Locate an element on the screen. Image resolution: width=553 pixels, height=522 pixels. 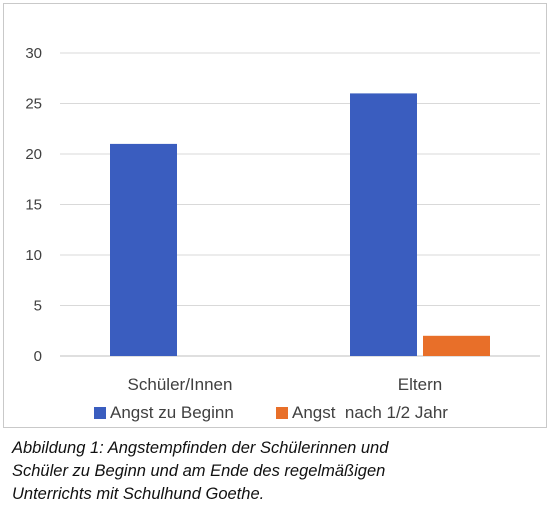
y-tick-label: 0 is located at coordinates (38, 356).